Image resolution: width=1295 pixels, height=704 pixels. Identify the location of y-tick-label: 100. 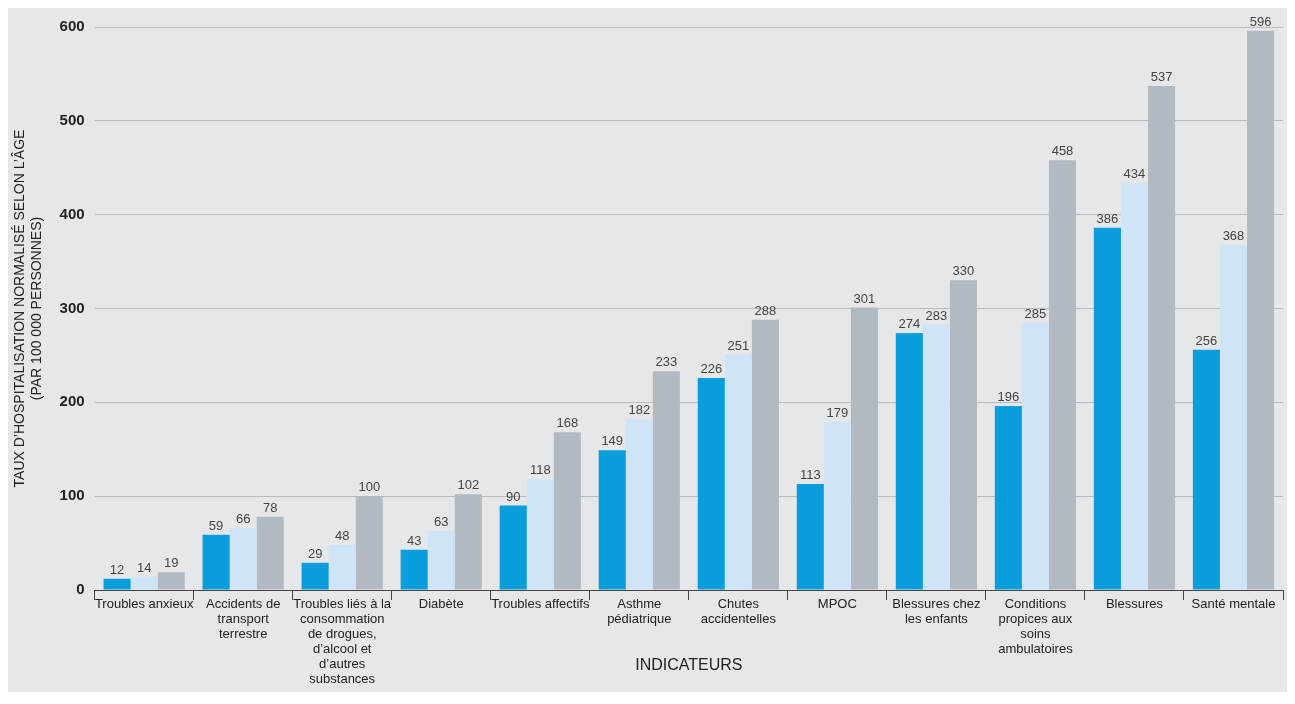
(72, 495).